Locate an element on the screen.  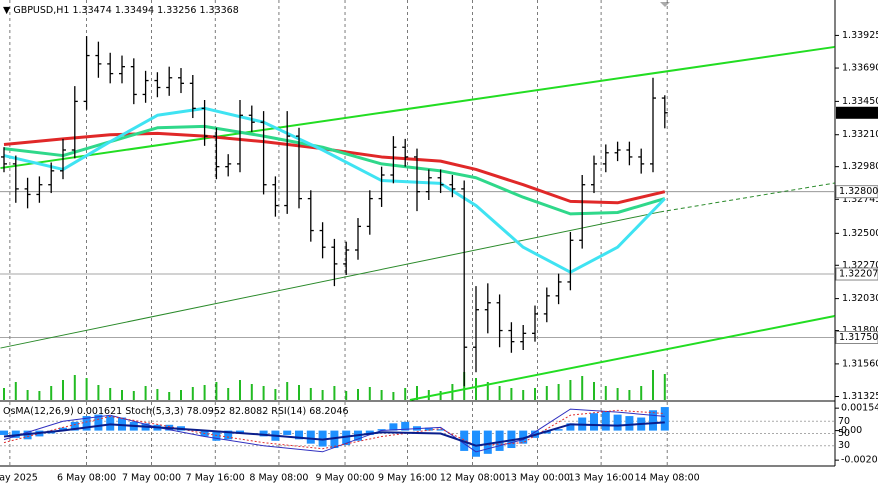
indicator-text: 82.8082 is located at coordinates (248, 411).